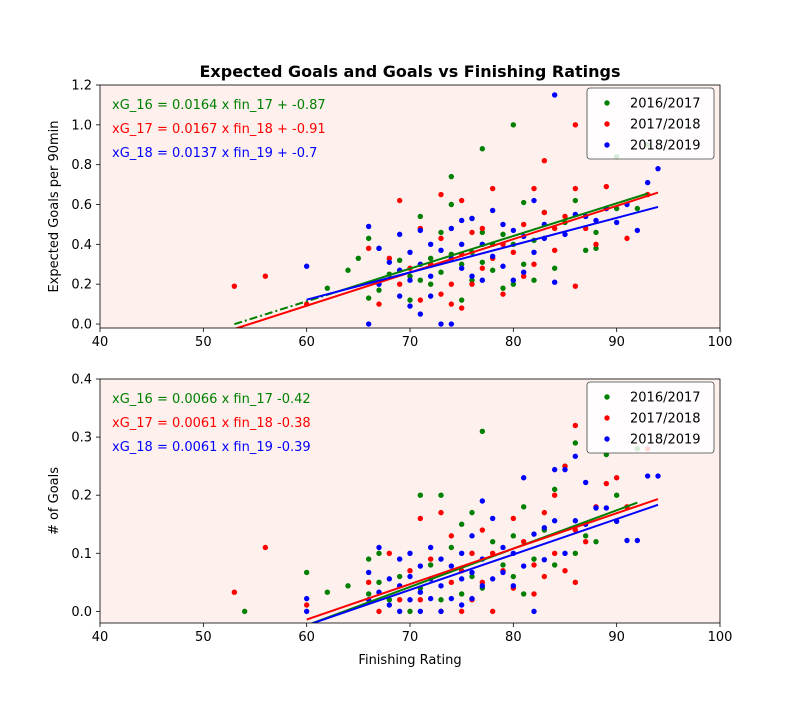 The image size is (800, 704). Describe the element at coordinates (665, 440) in the screenshot. I see `goals-legend-label-s18: 2018/2019` at that location.